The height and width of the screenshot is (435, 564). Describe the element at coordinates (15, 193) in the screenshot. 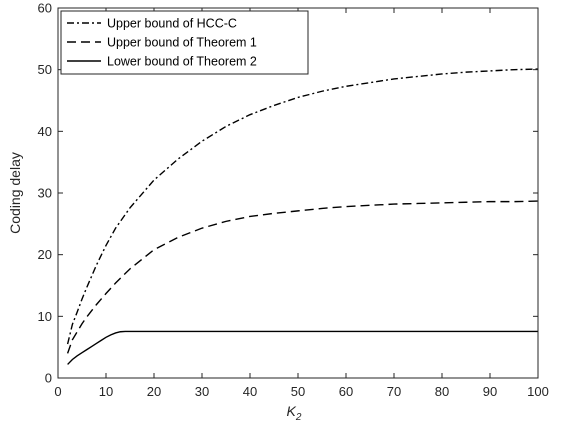

I see `y-axis-title: Coding delay` at that location.